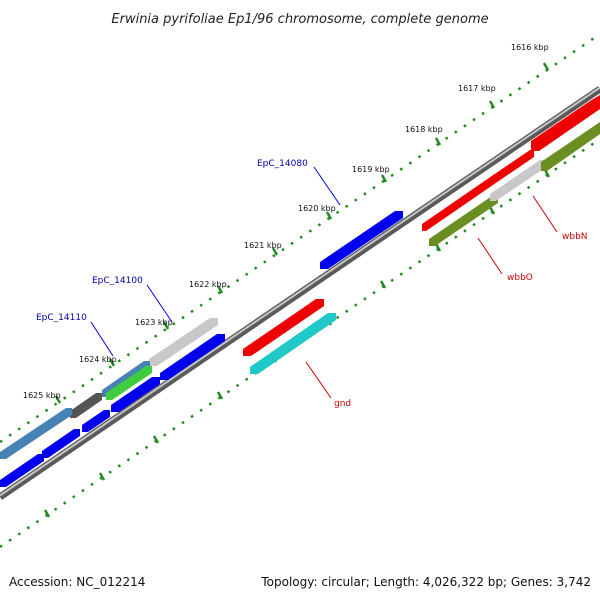 This screenshot has height=600, width=600. I want to click on gene-green, so click(129, 383).